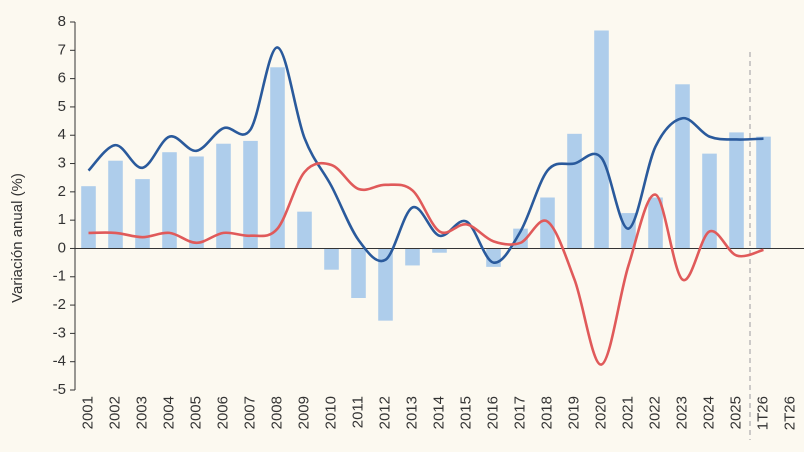 This screenshot has width=804, height=452. Describe the element at coordinates (62, 247) in the screenshot. I see `y-tick-label: 0` at that location.